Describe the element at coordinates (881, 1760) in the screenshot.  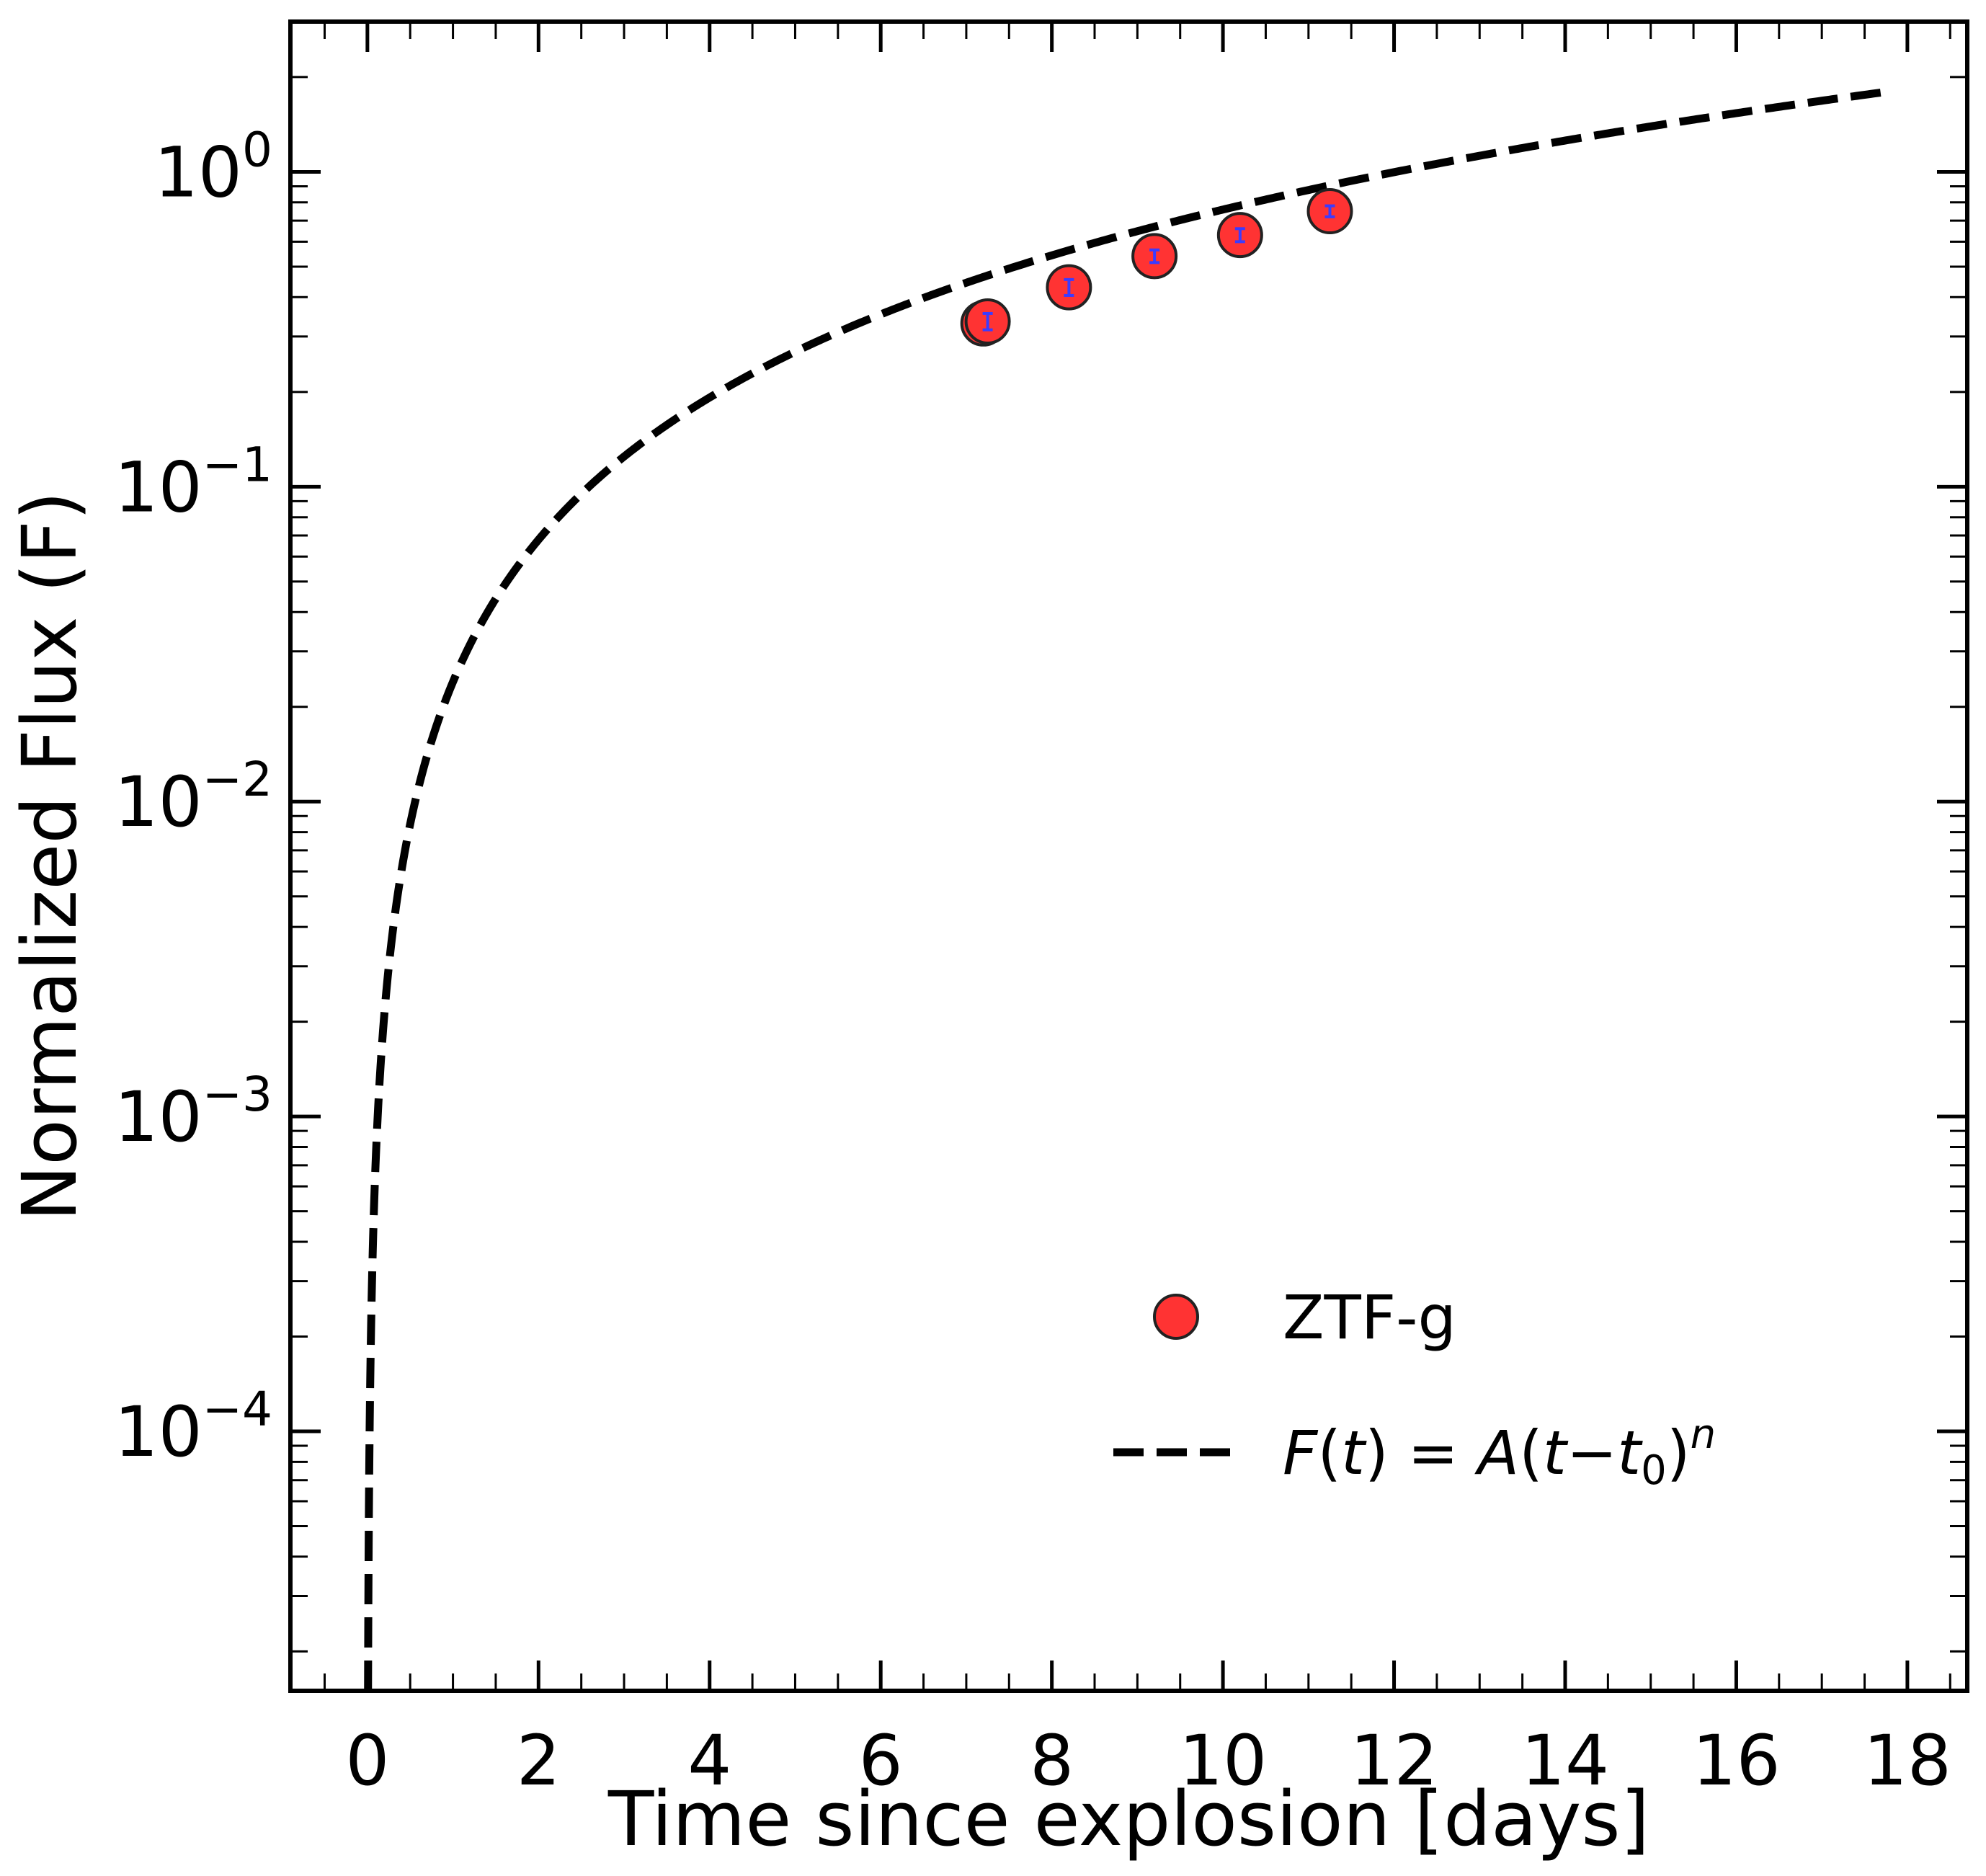
I see `x-tick-label: 6` at that location.